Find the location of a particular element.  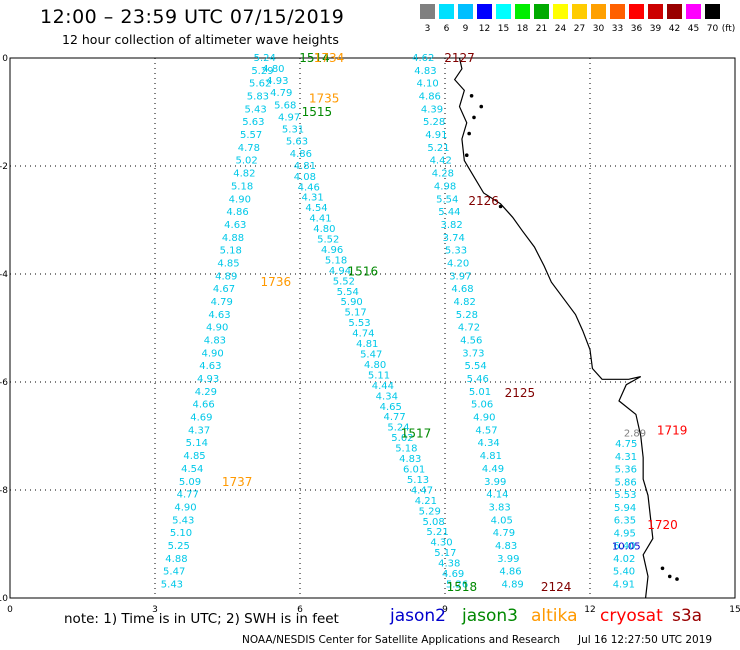

swh-value: 4.42 is located at coordinates (441, 161).